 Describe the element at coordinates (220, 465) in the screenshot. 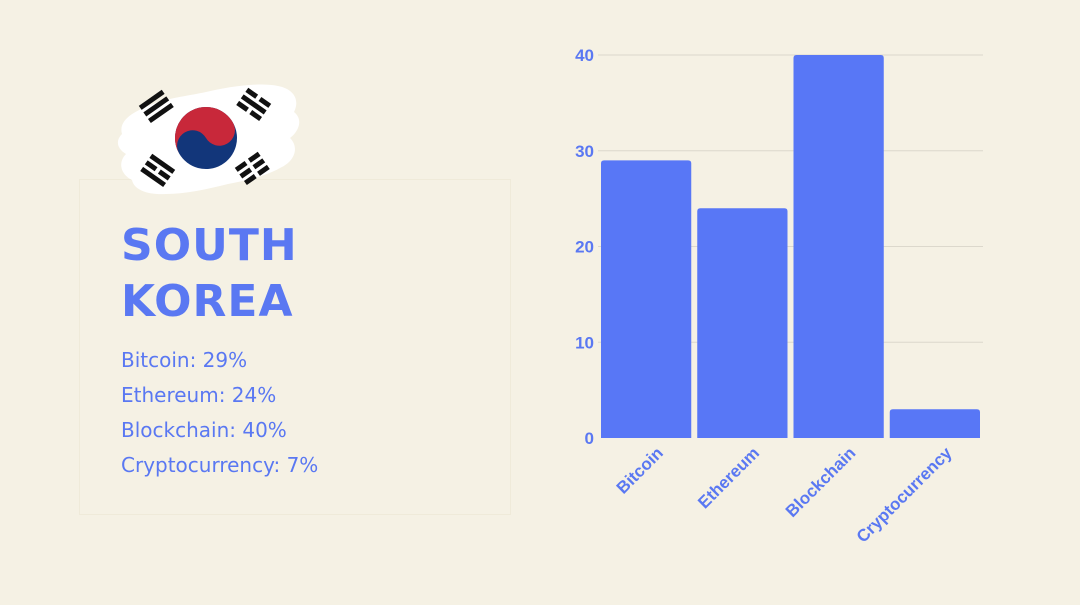

I see `stat-cryptocurrency: Cryptocurrency: 7%` at that location.